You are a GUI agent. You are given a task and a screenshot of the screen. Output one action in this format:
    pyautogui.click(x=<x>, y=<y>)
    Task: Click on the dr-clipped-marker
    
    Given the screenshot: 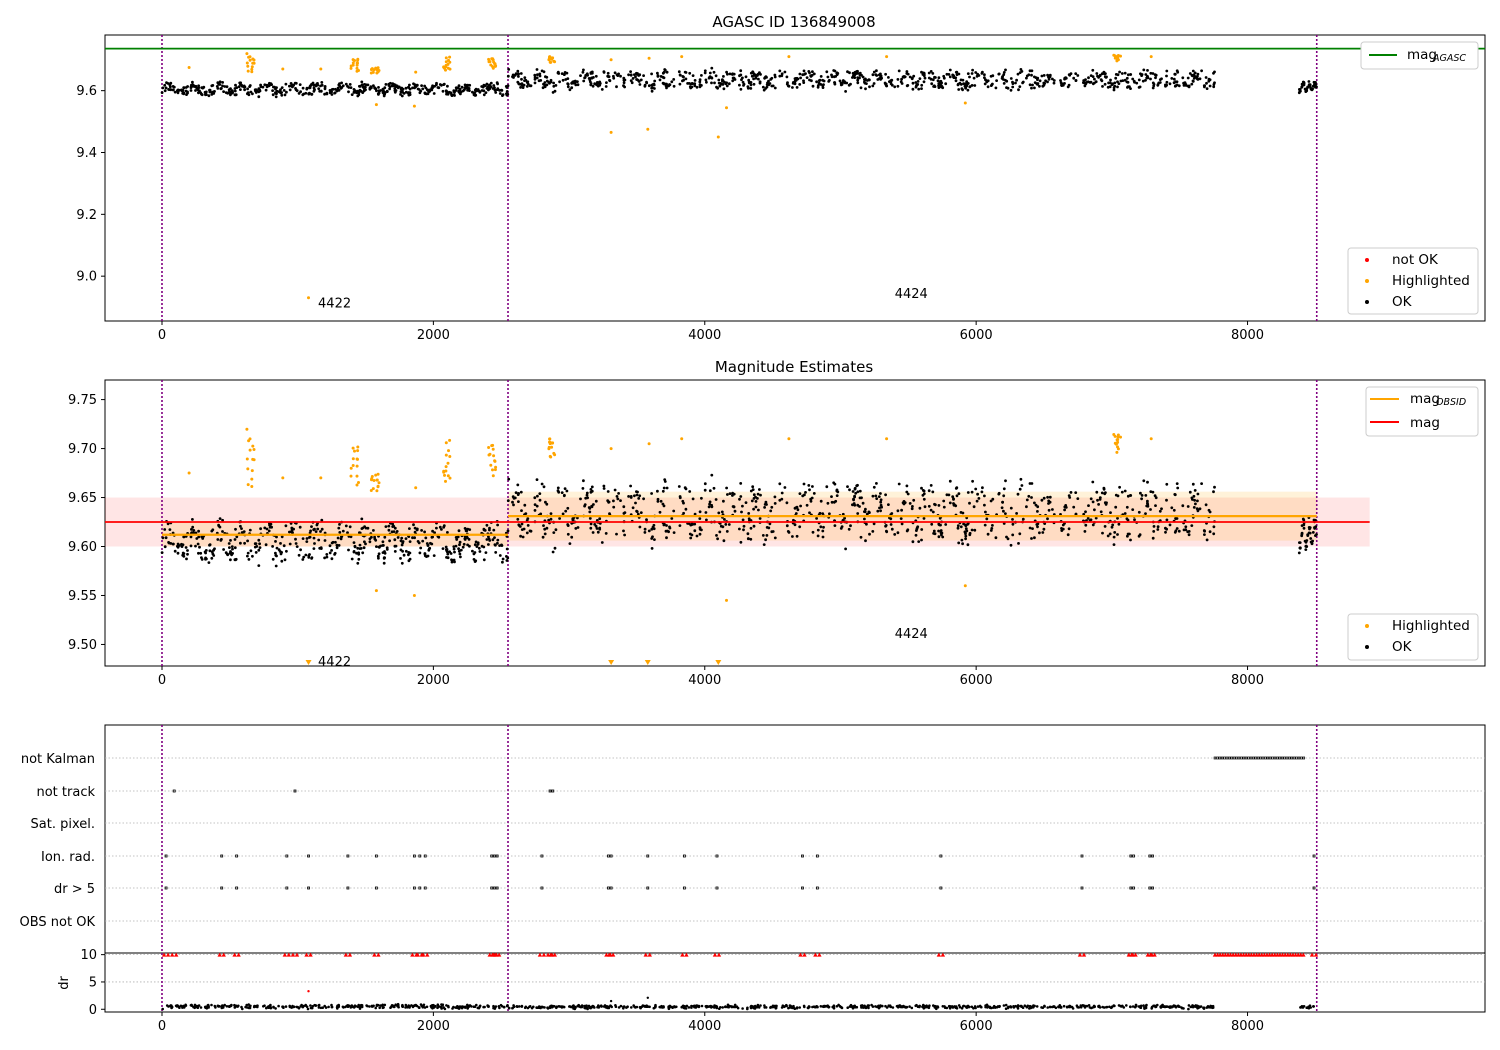 What is the action you would take?
    pyautogui.click(x=499, y=954)
    